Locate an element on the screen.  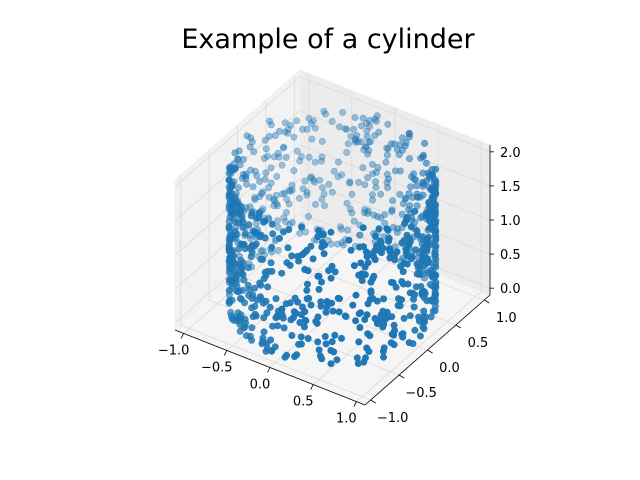
gridline-z-back is located at coordinates (395, 182).